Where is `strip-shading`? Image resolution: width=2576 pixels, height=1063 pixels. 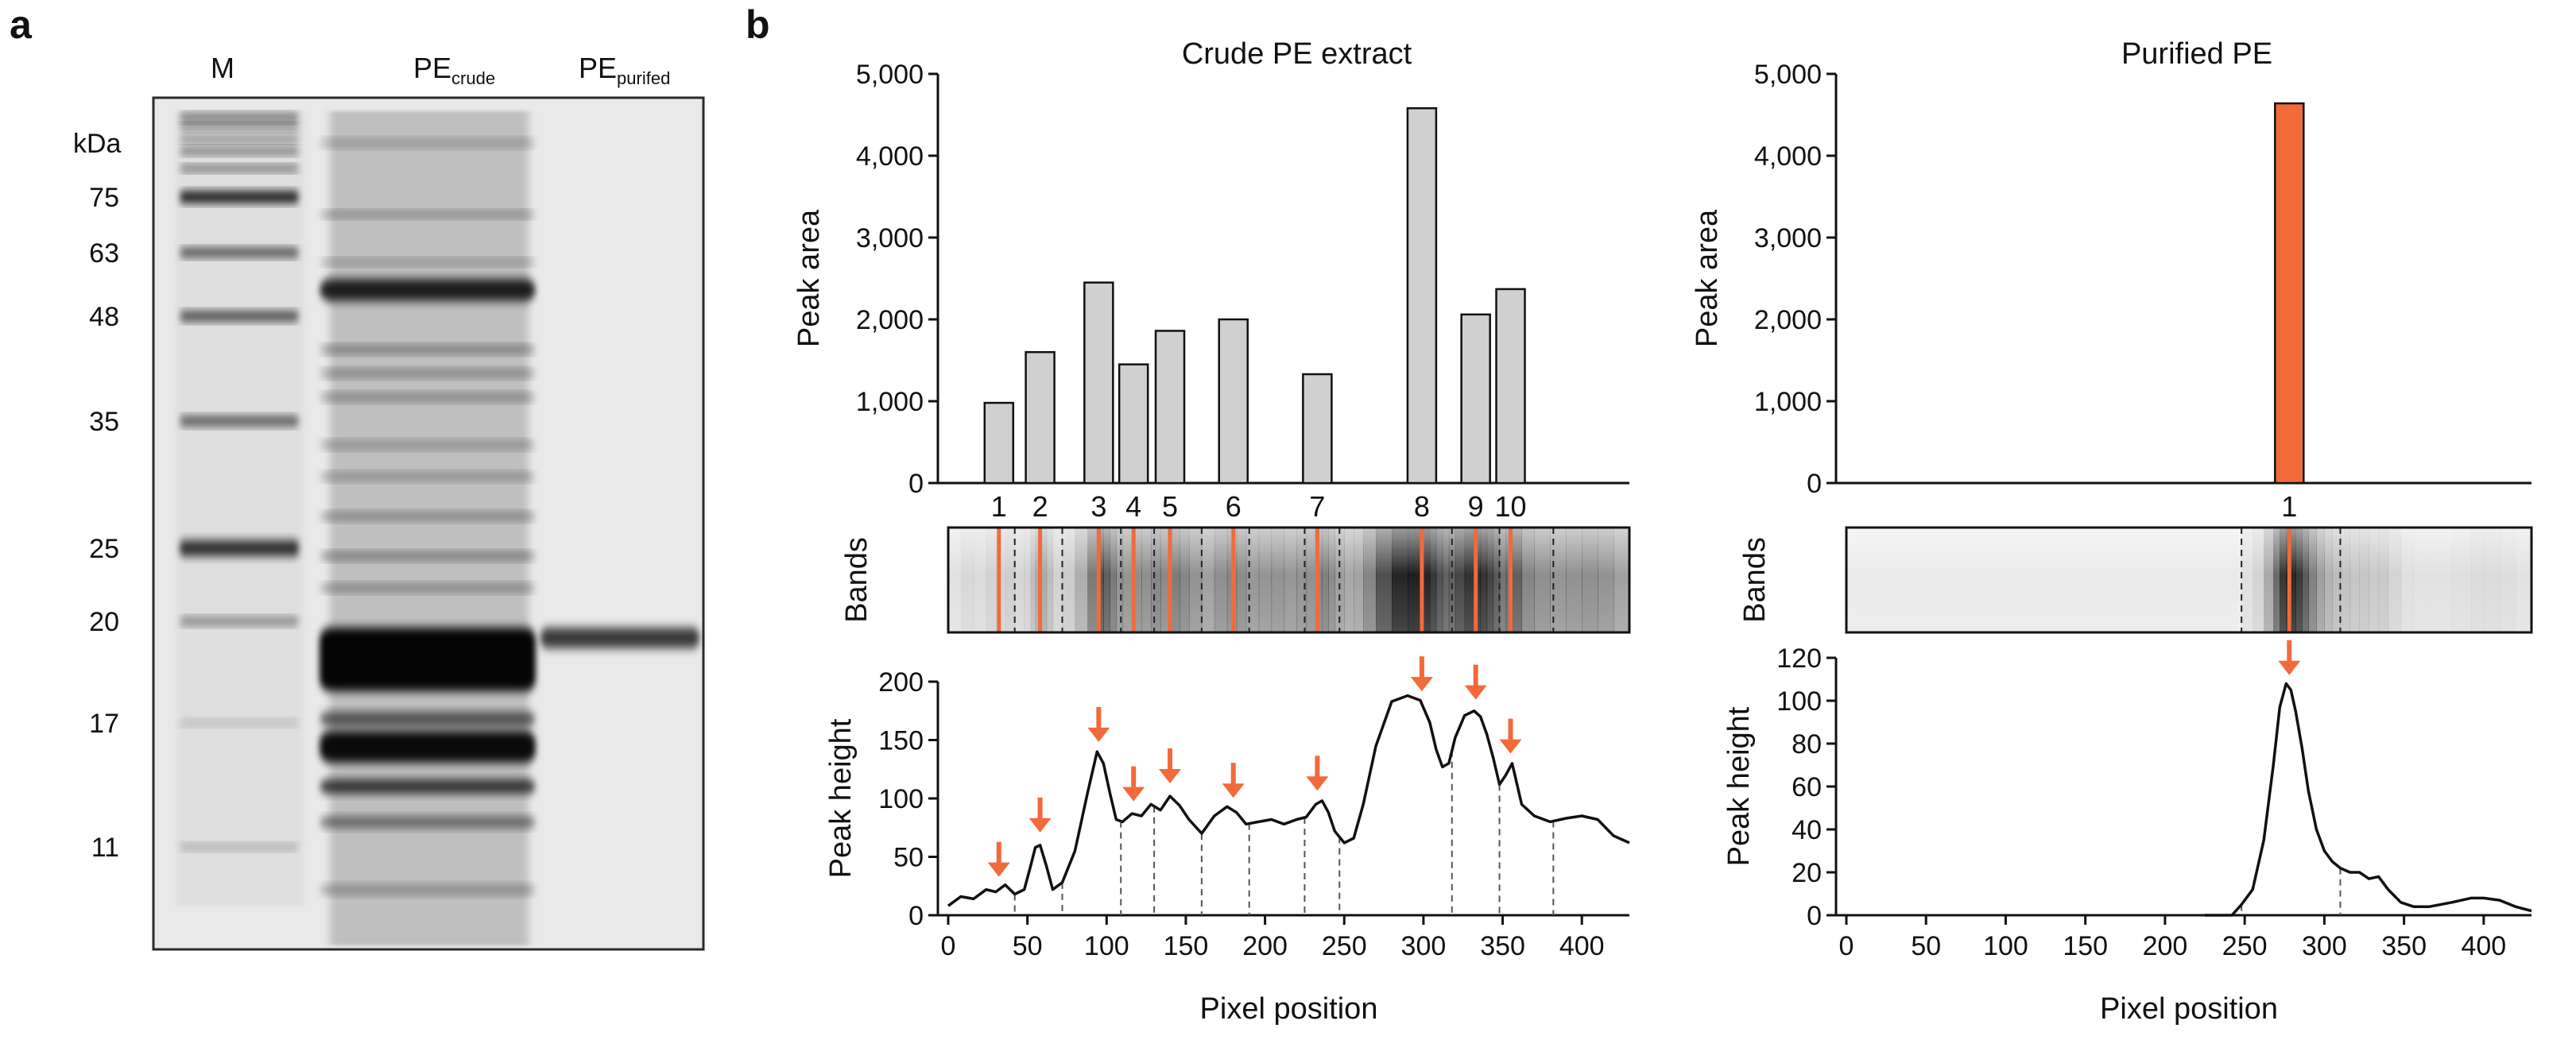 strip-shading is located at coordinates (2188, 580).